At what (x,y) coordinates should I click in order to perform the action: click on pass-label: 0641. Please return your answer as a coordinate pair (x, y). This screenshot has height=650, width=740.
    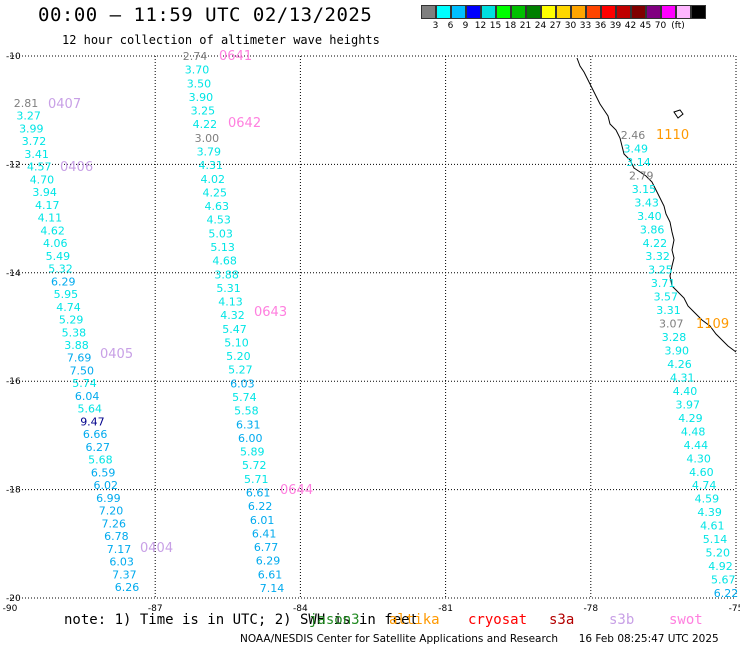
    Looking at the image, I should click on (235, 56).